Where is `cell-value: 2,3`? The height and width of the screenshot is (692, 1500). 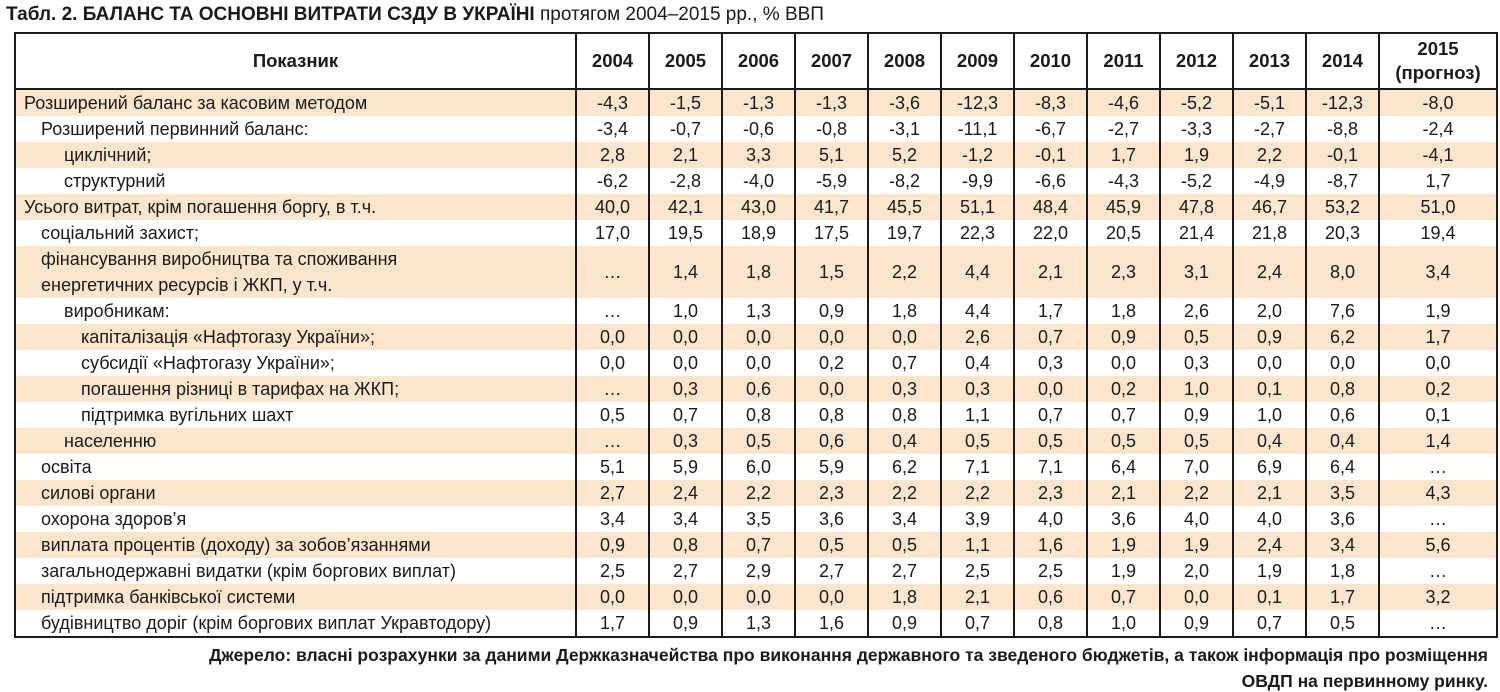
cell-value: 2,3 is located at coordinates (831, 493).